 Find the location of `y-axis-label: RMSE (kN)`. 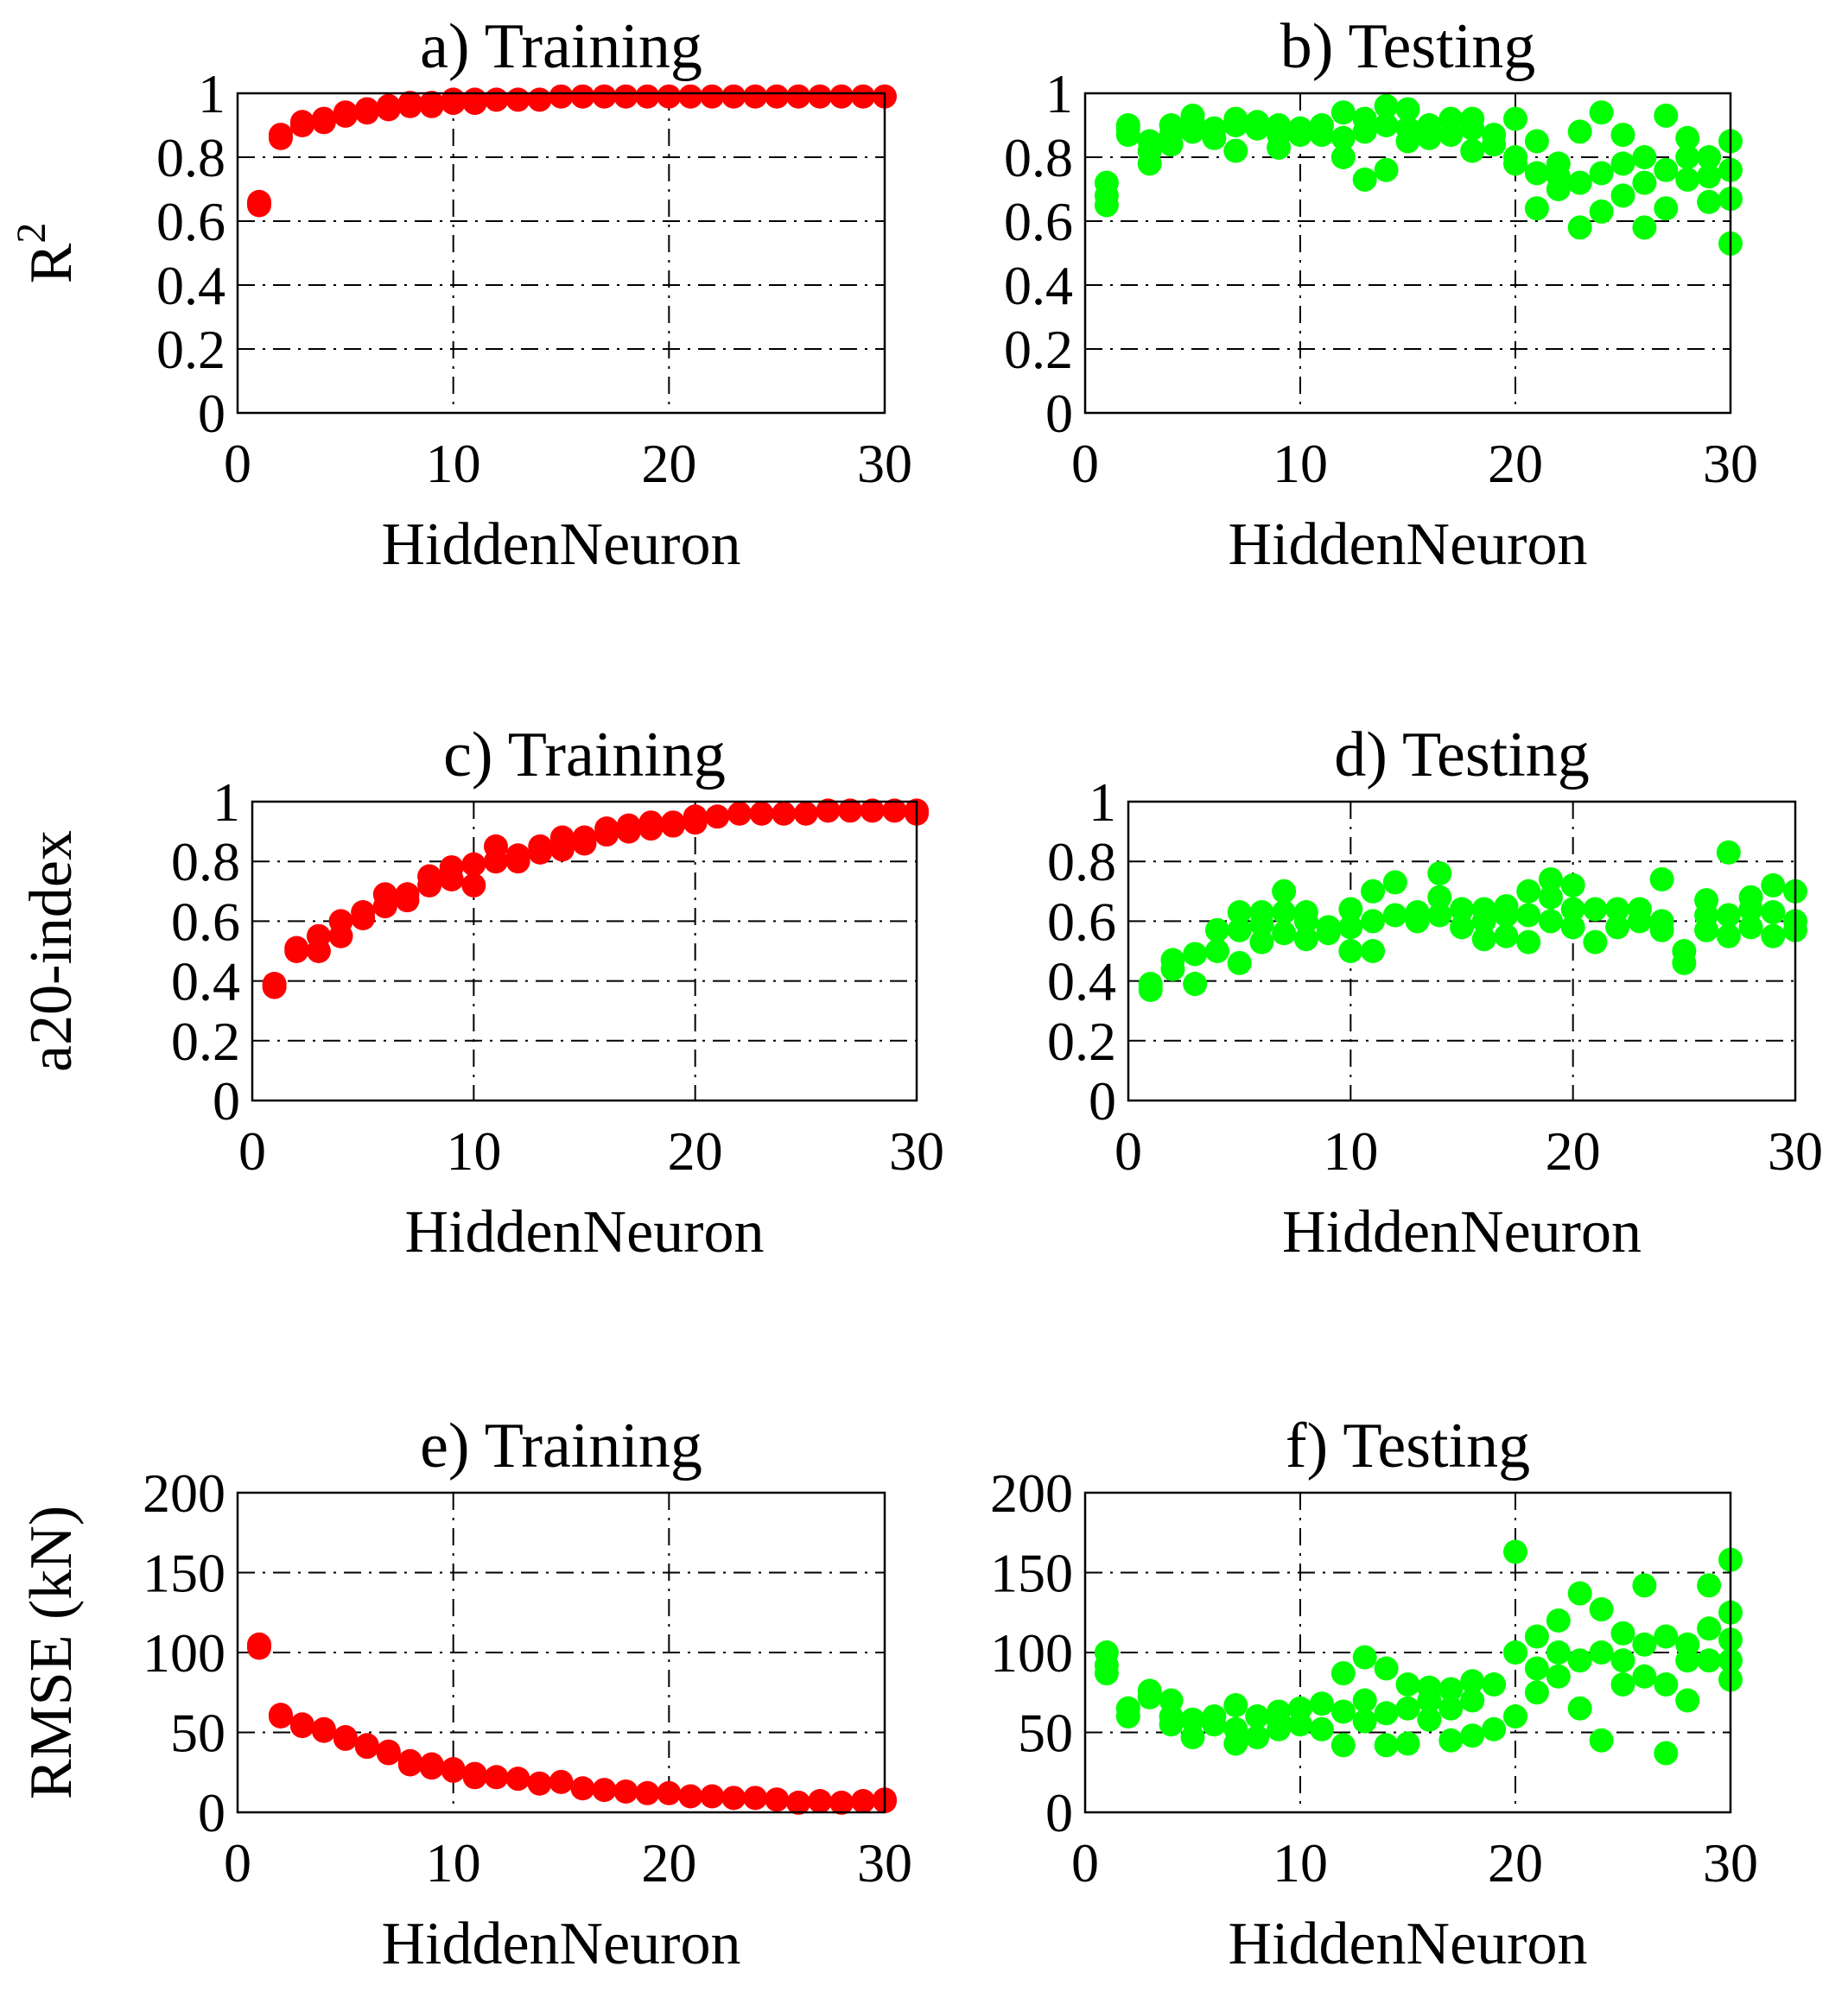

y-axis-label: RMSE (kN) is located at coordinates (51, 1653).